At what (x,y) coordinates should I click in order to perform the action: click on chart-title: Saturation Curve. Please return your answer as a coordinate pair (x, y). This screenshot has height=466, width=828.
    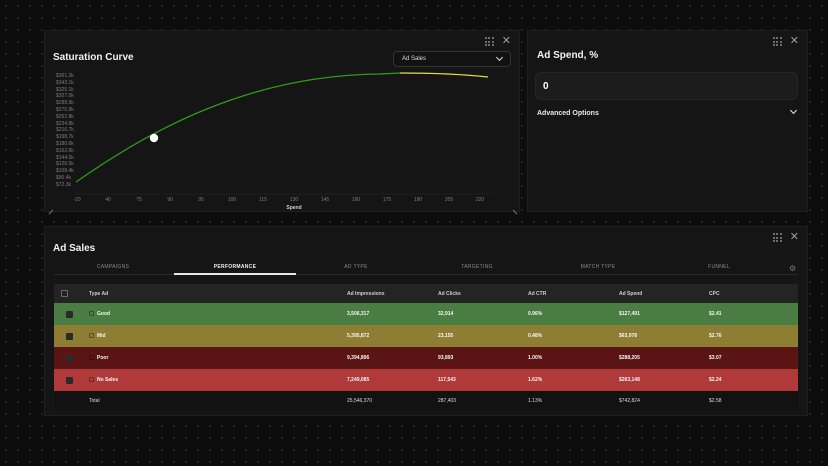
    Looking at the image, I should click on (93, 57).